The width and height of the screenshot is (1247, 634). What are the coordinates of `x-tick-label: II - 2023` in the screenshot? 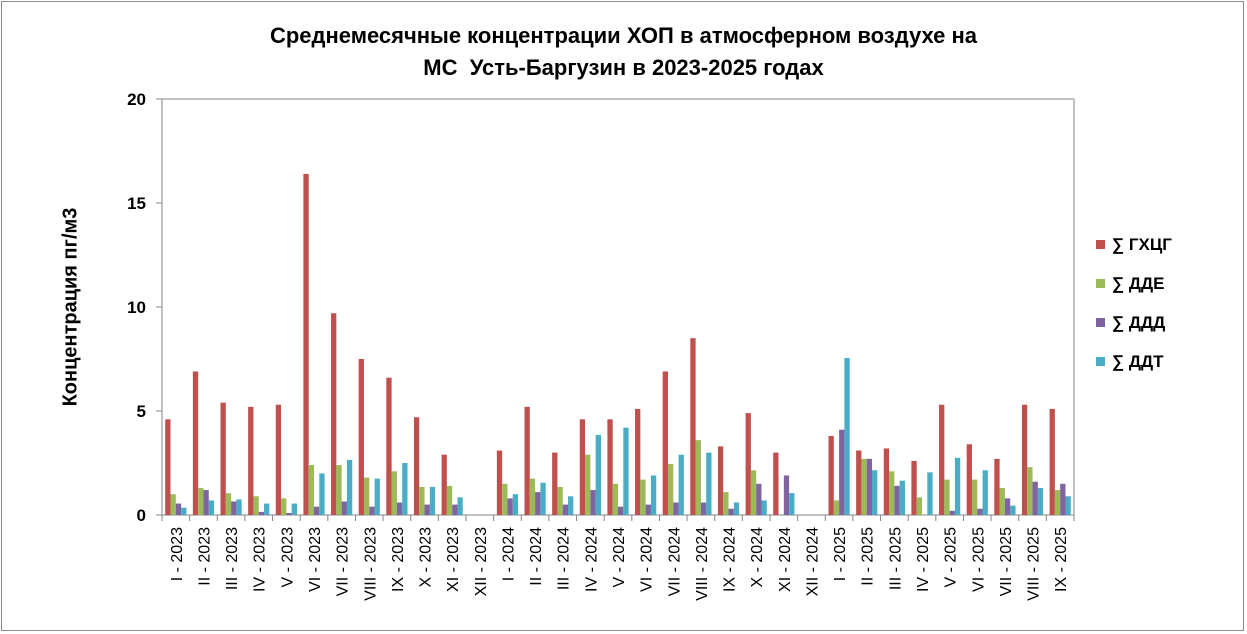 It's located at (204, 556).